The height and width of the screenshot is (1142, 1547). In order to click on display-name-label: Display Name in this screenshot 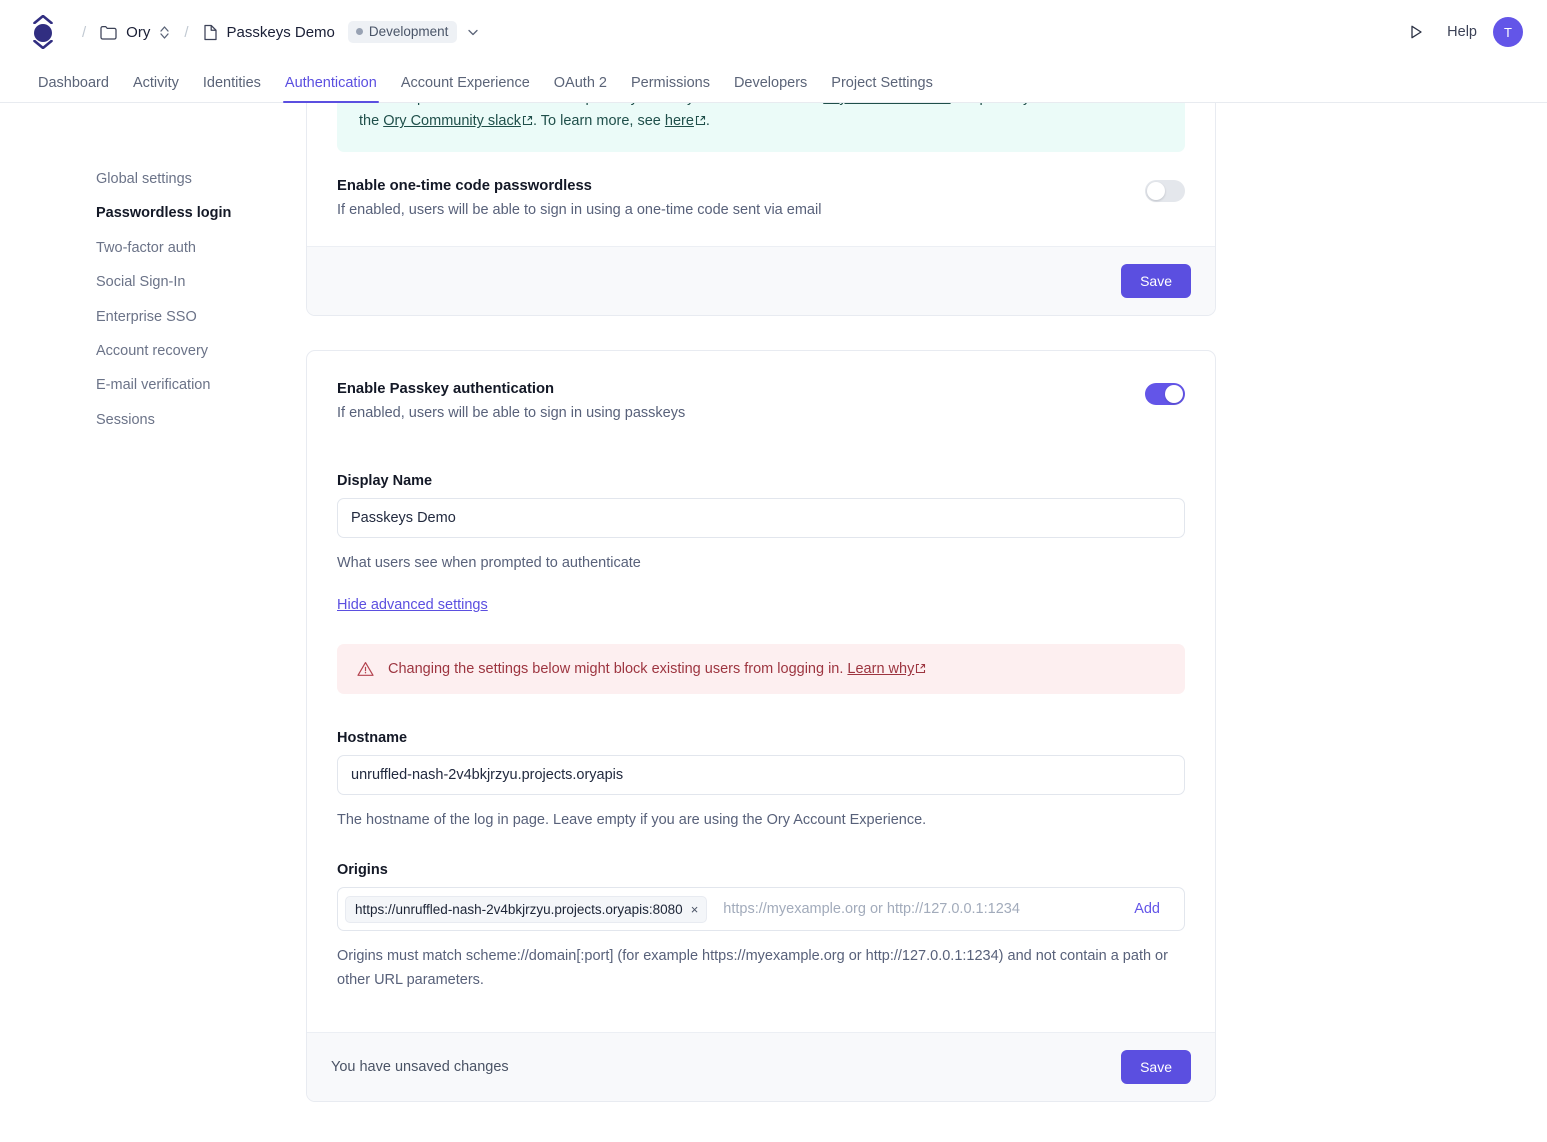, I will do `click(385, 480)`.